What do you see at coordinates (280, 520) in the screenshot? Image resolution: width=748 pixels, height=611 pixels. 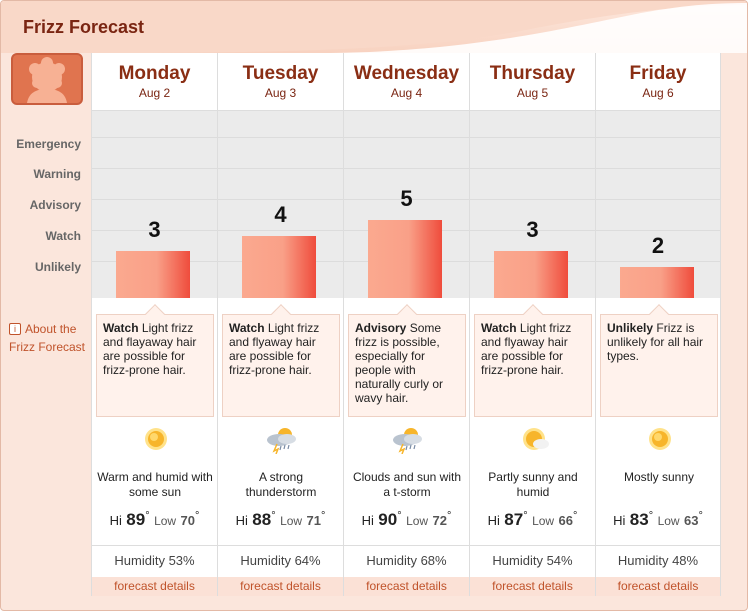 I see `temperatures: Hi 88° Low 71°` at bounding box center [280, 520].